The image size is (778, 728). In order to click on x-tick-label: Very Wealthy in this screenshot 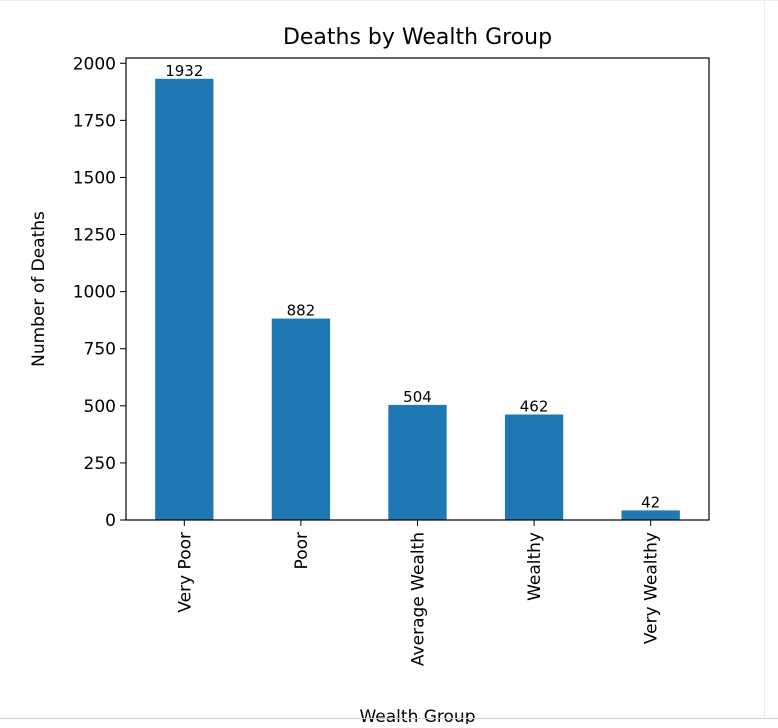, I will do `click(652, 588)`.